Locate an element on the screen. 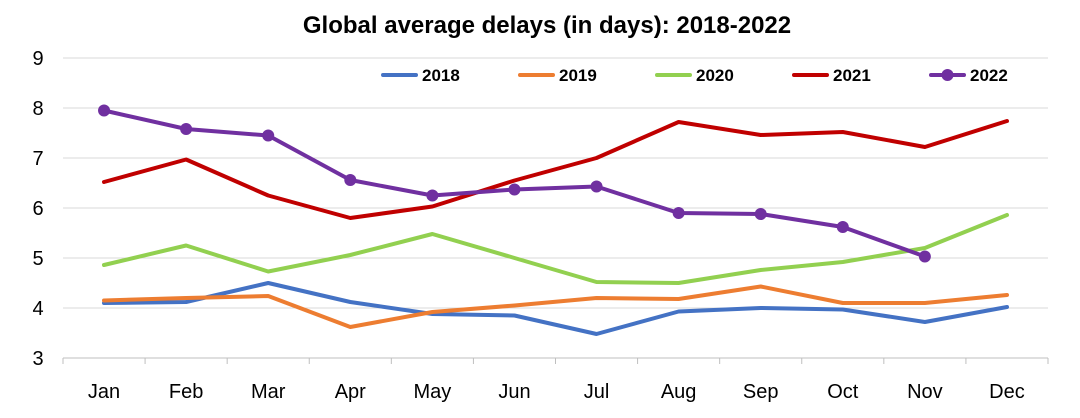 Image resolution: width=1080 pixels, height=418 pixels. legend-label-2018: 2018 is located at coordinates (441, 75).